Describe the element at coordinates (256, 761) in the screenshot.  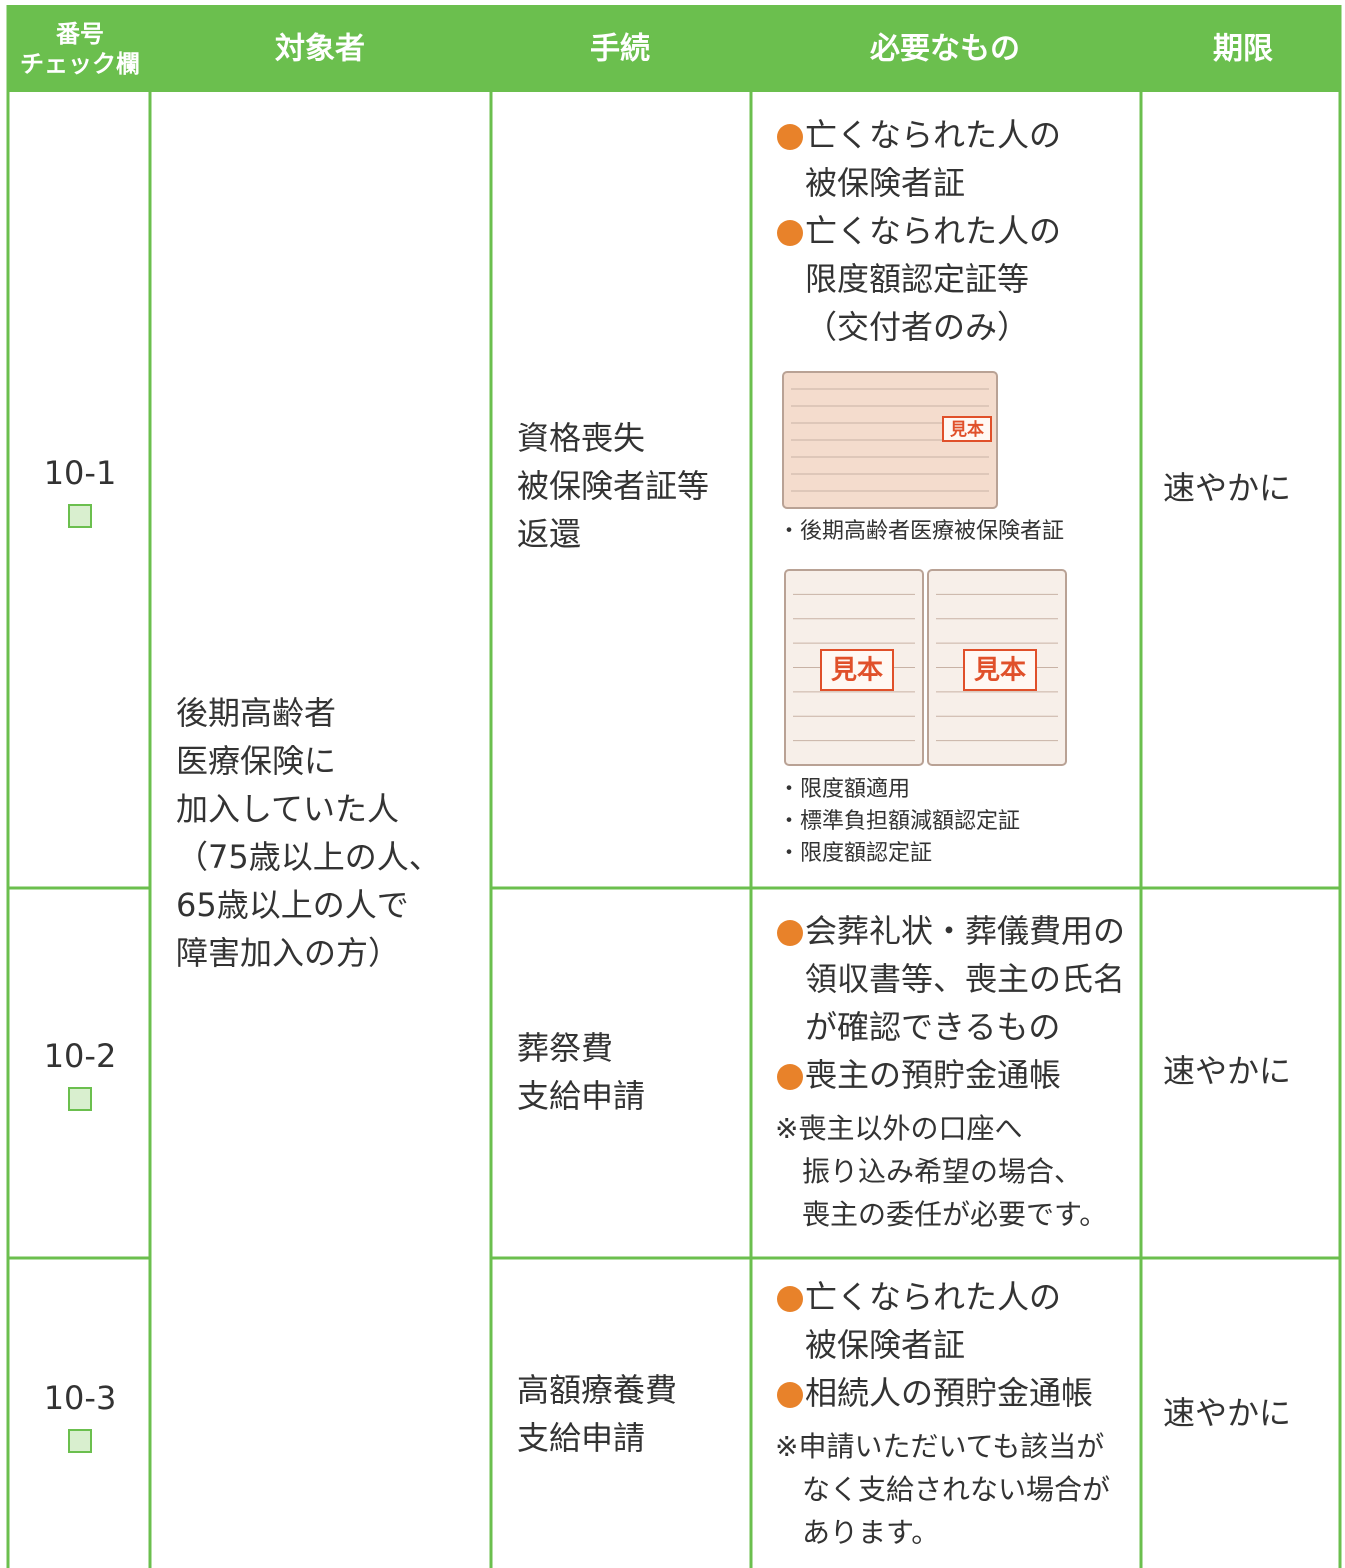
I see `target-text: 医療保険に` at that location.